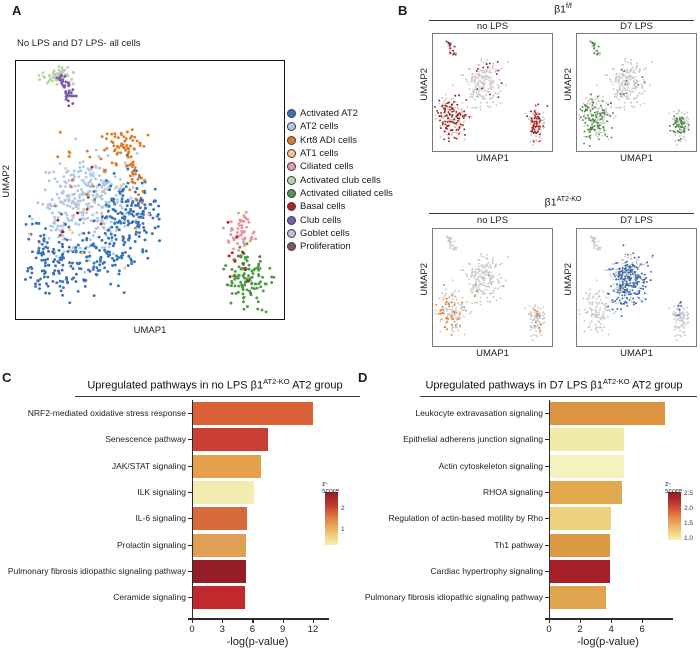 The height and width of the screenshot is (650, 700). What do you see at coordinates (424, 279) in the screenshot?
I see `mini-y-axis-label: UMAP2` at bounding box center [424, 279].